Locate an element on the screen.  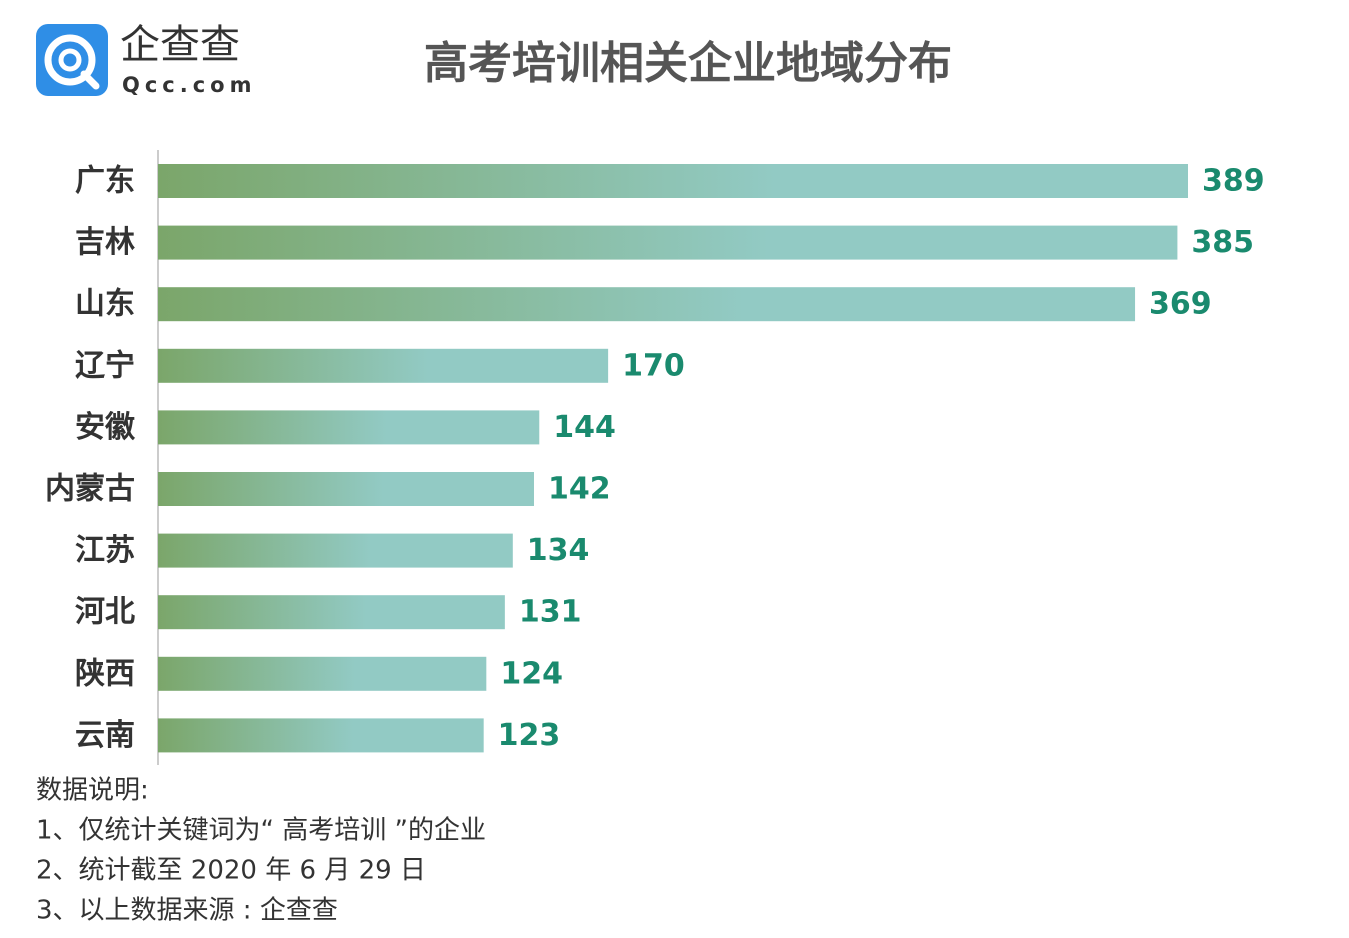
category-label: 江苏 is located at coordinates (105, 550).